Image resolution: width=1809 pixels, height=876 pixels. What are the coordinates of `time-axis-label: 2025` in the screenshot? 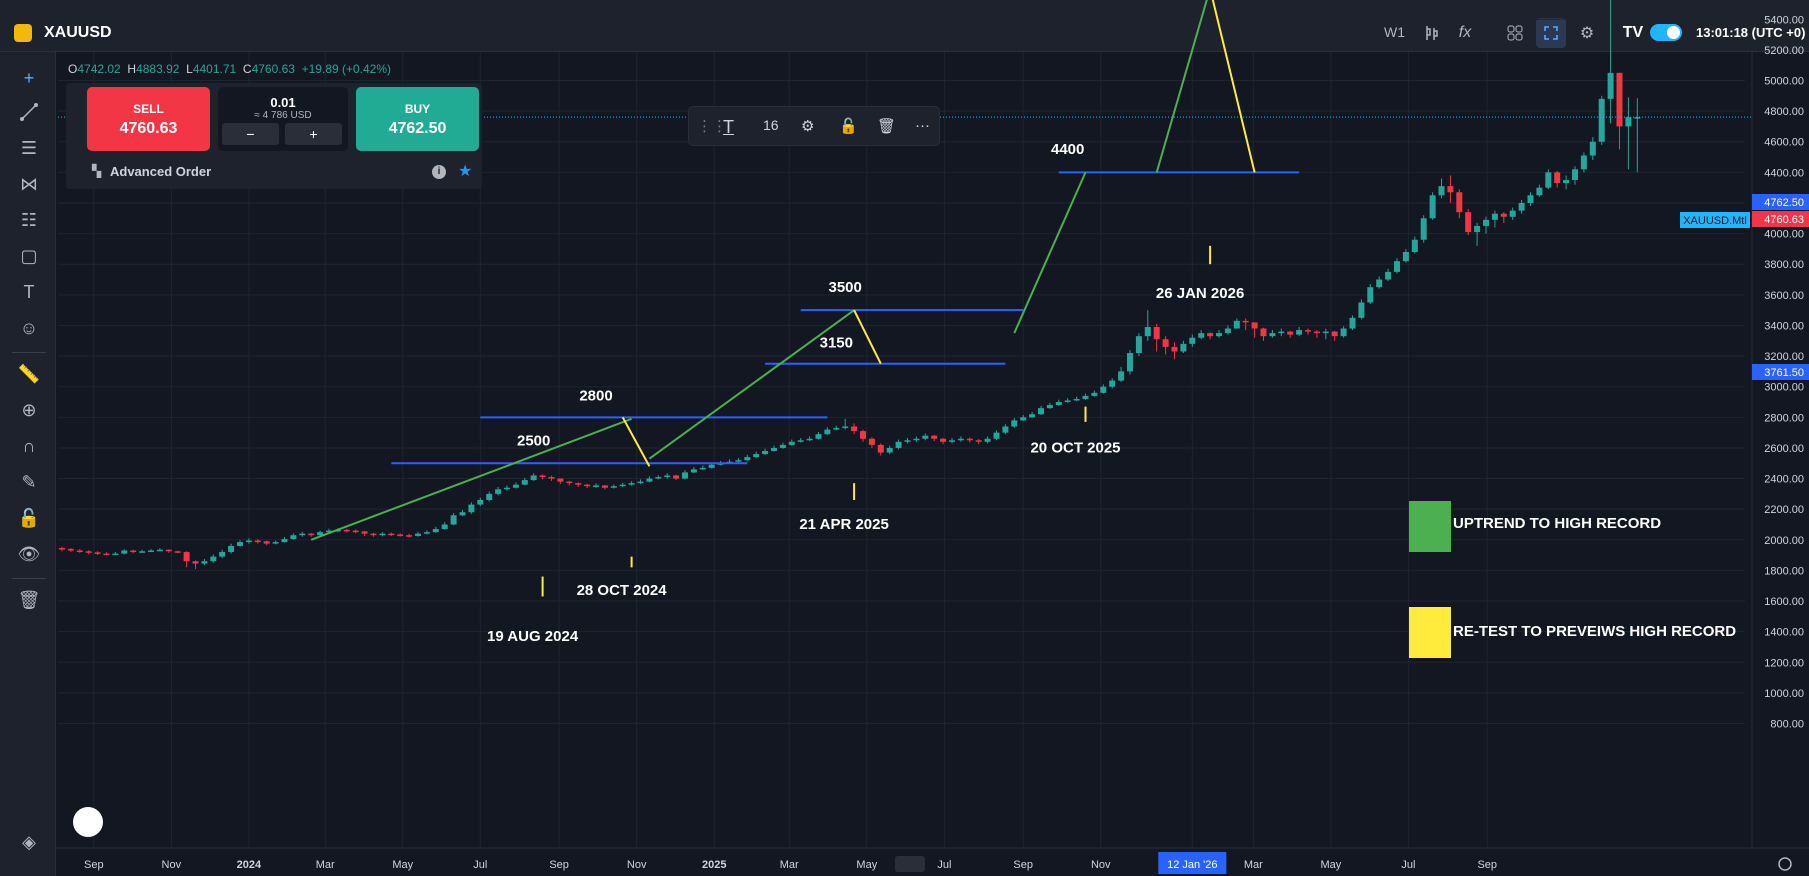 It's located at (714, 865).